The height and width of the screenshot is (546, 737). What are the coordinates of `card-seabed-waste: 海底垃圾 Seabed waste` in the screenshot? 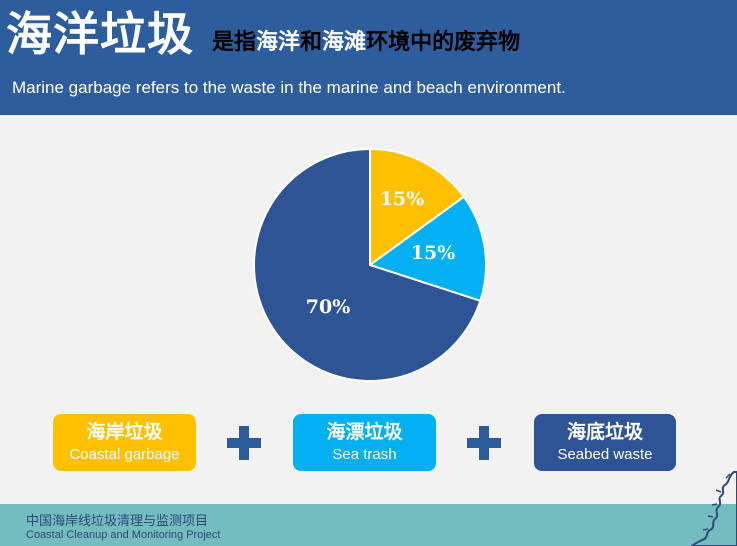 It's located at (605, 442).